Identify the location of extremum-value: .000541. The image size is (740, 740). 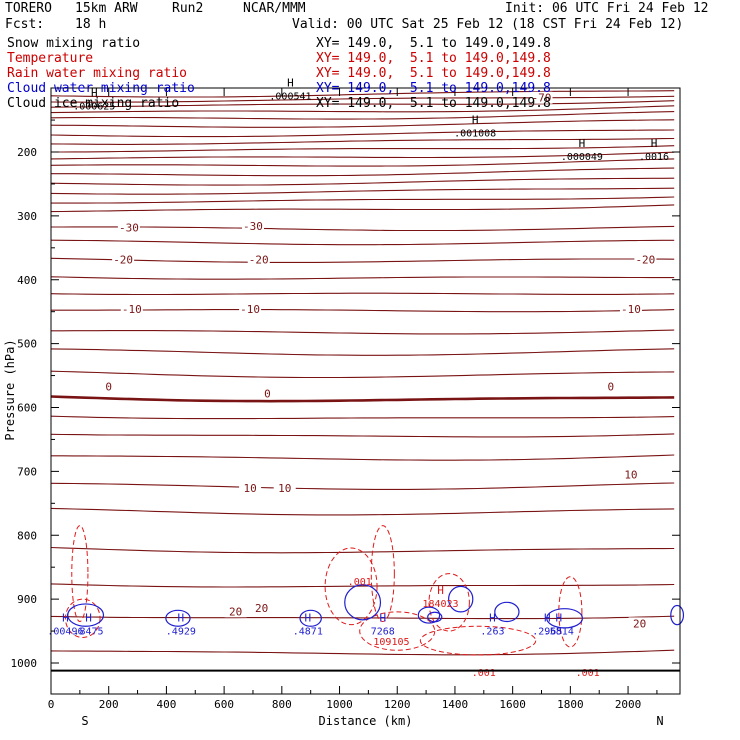
(290, 96).